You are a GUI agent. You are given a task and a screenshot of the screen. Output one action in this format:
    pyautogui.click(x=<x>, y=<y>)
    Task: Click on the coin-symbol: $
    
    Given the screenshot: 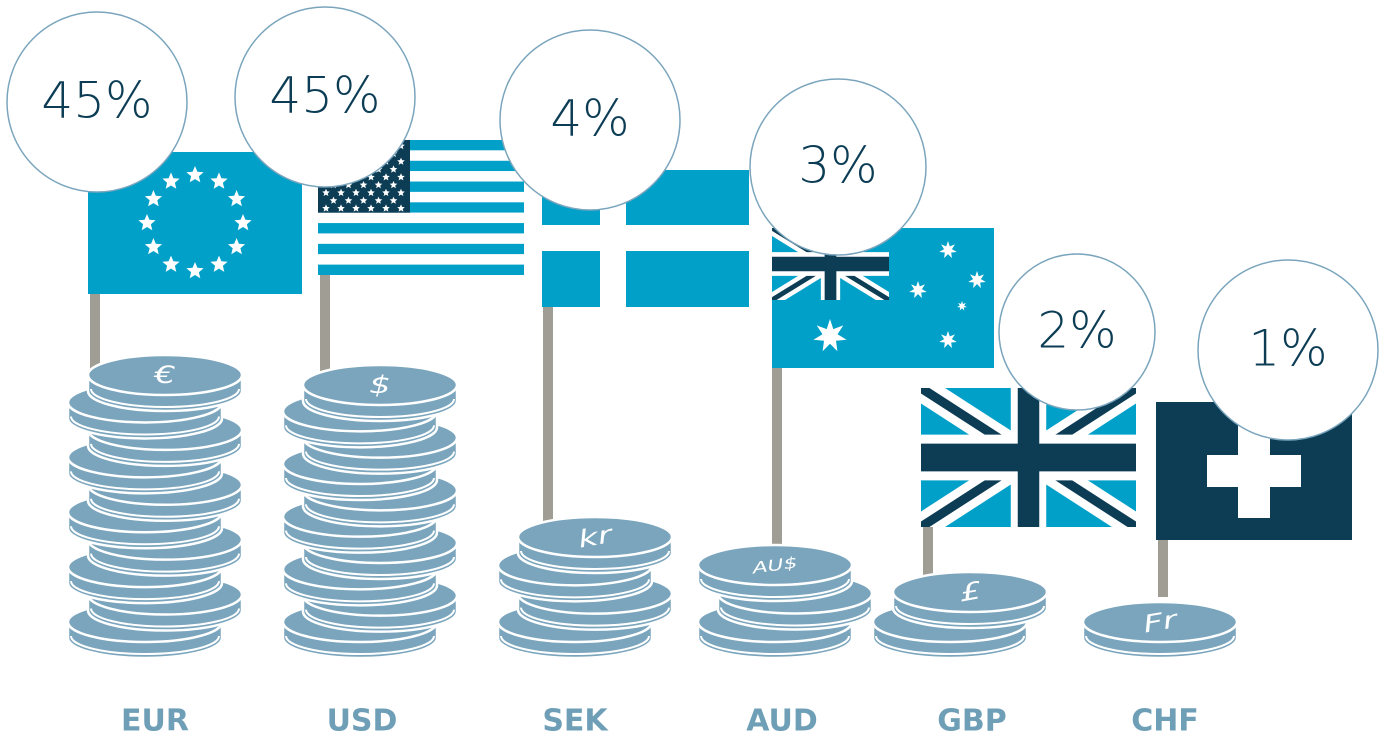 What is the action you would take?
    pyautogui.click(x=380, y=385)
    